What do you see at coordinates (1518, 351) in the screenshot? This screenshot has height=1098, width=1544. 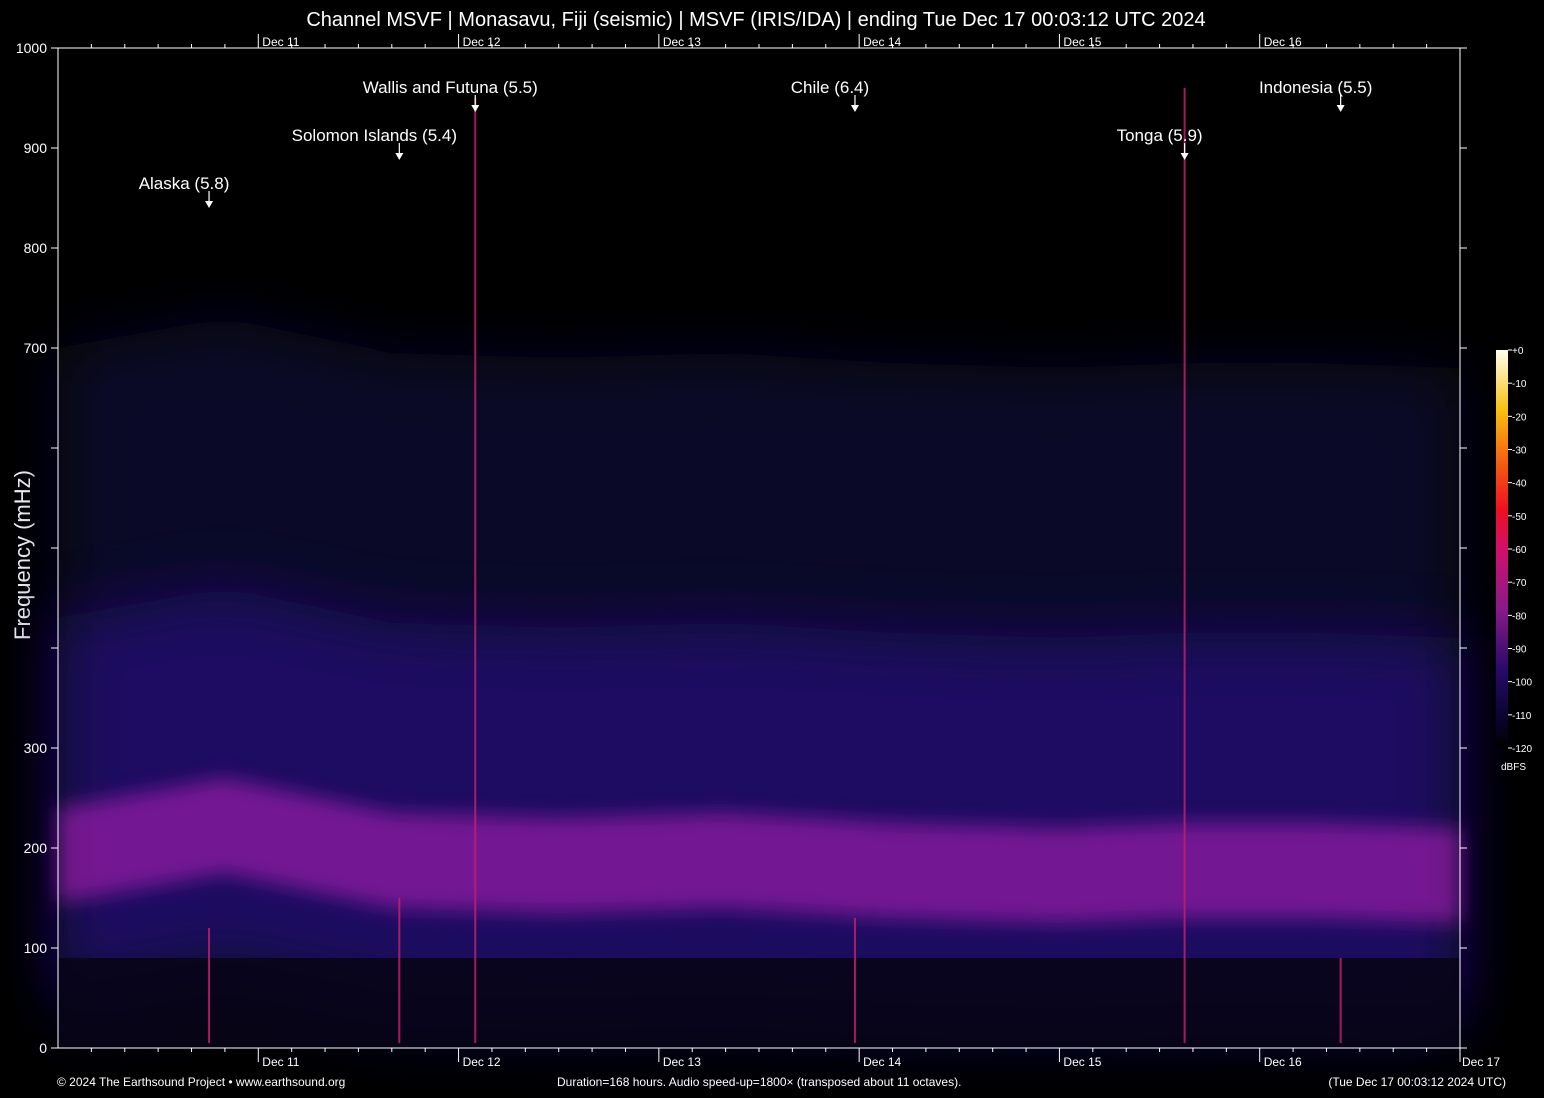 I see `colorbar-tick-label: +0` at bounding box center [1518, 351].